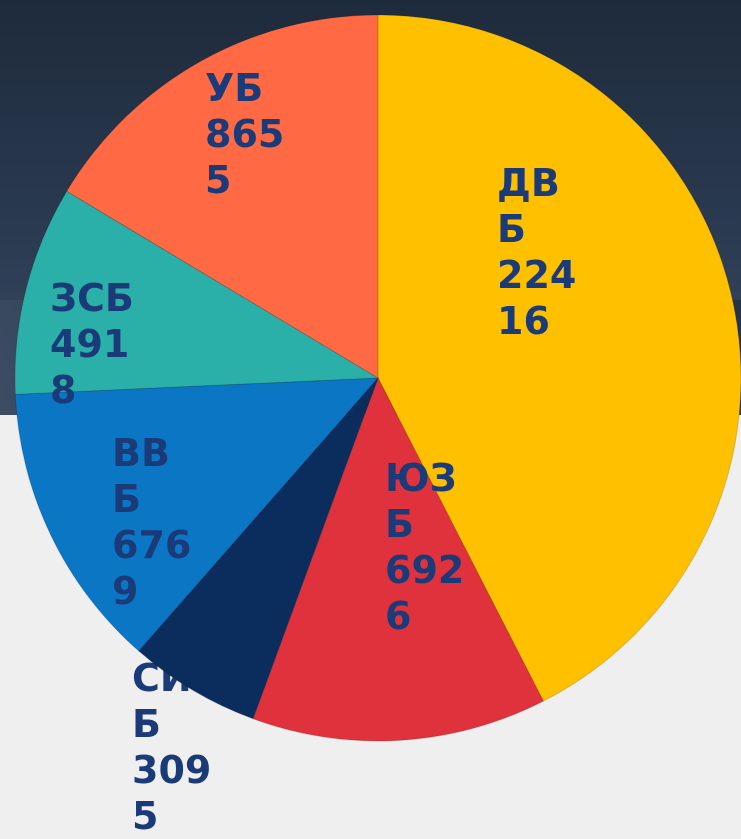  I want to click on slice-label: ЗСБ 4918, so click(93, 344).